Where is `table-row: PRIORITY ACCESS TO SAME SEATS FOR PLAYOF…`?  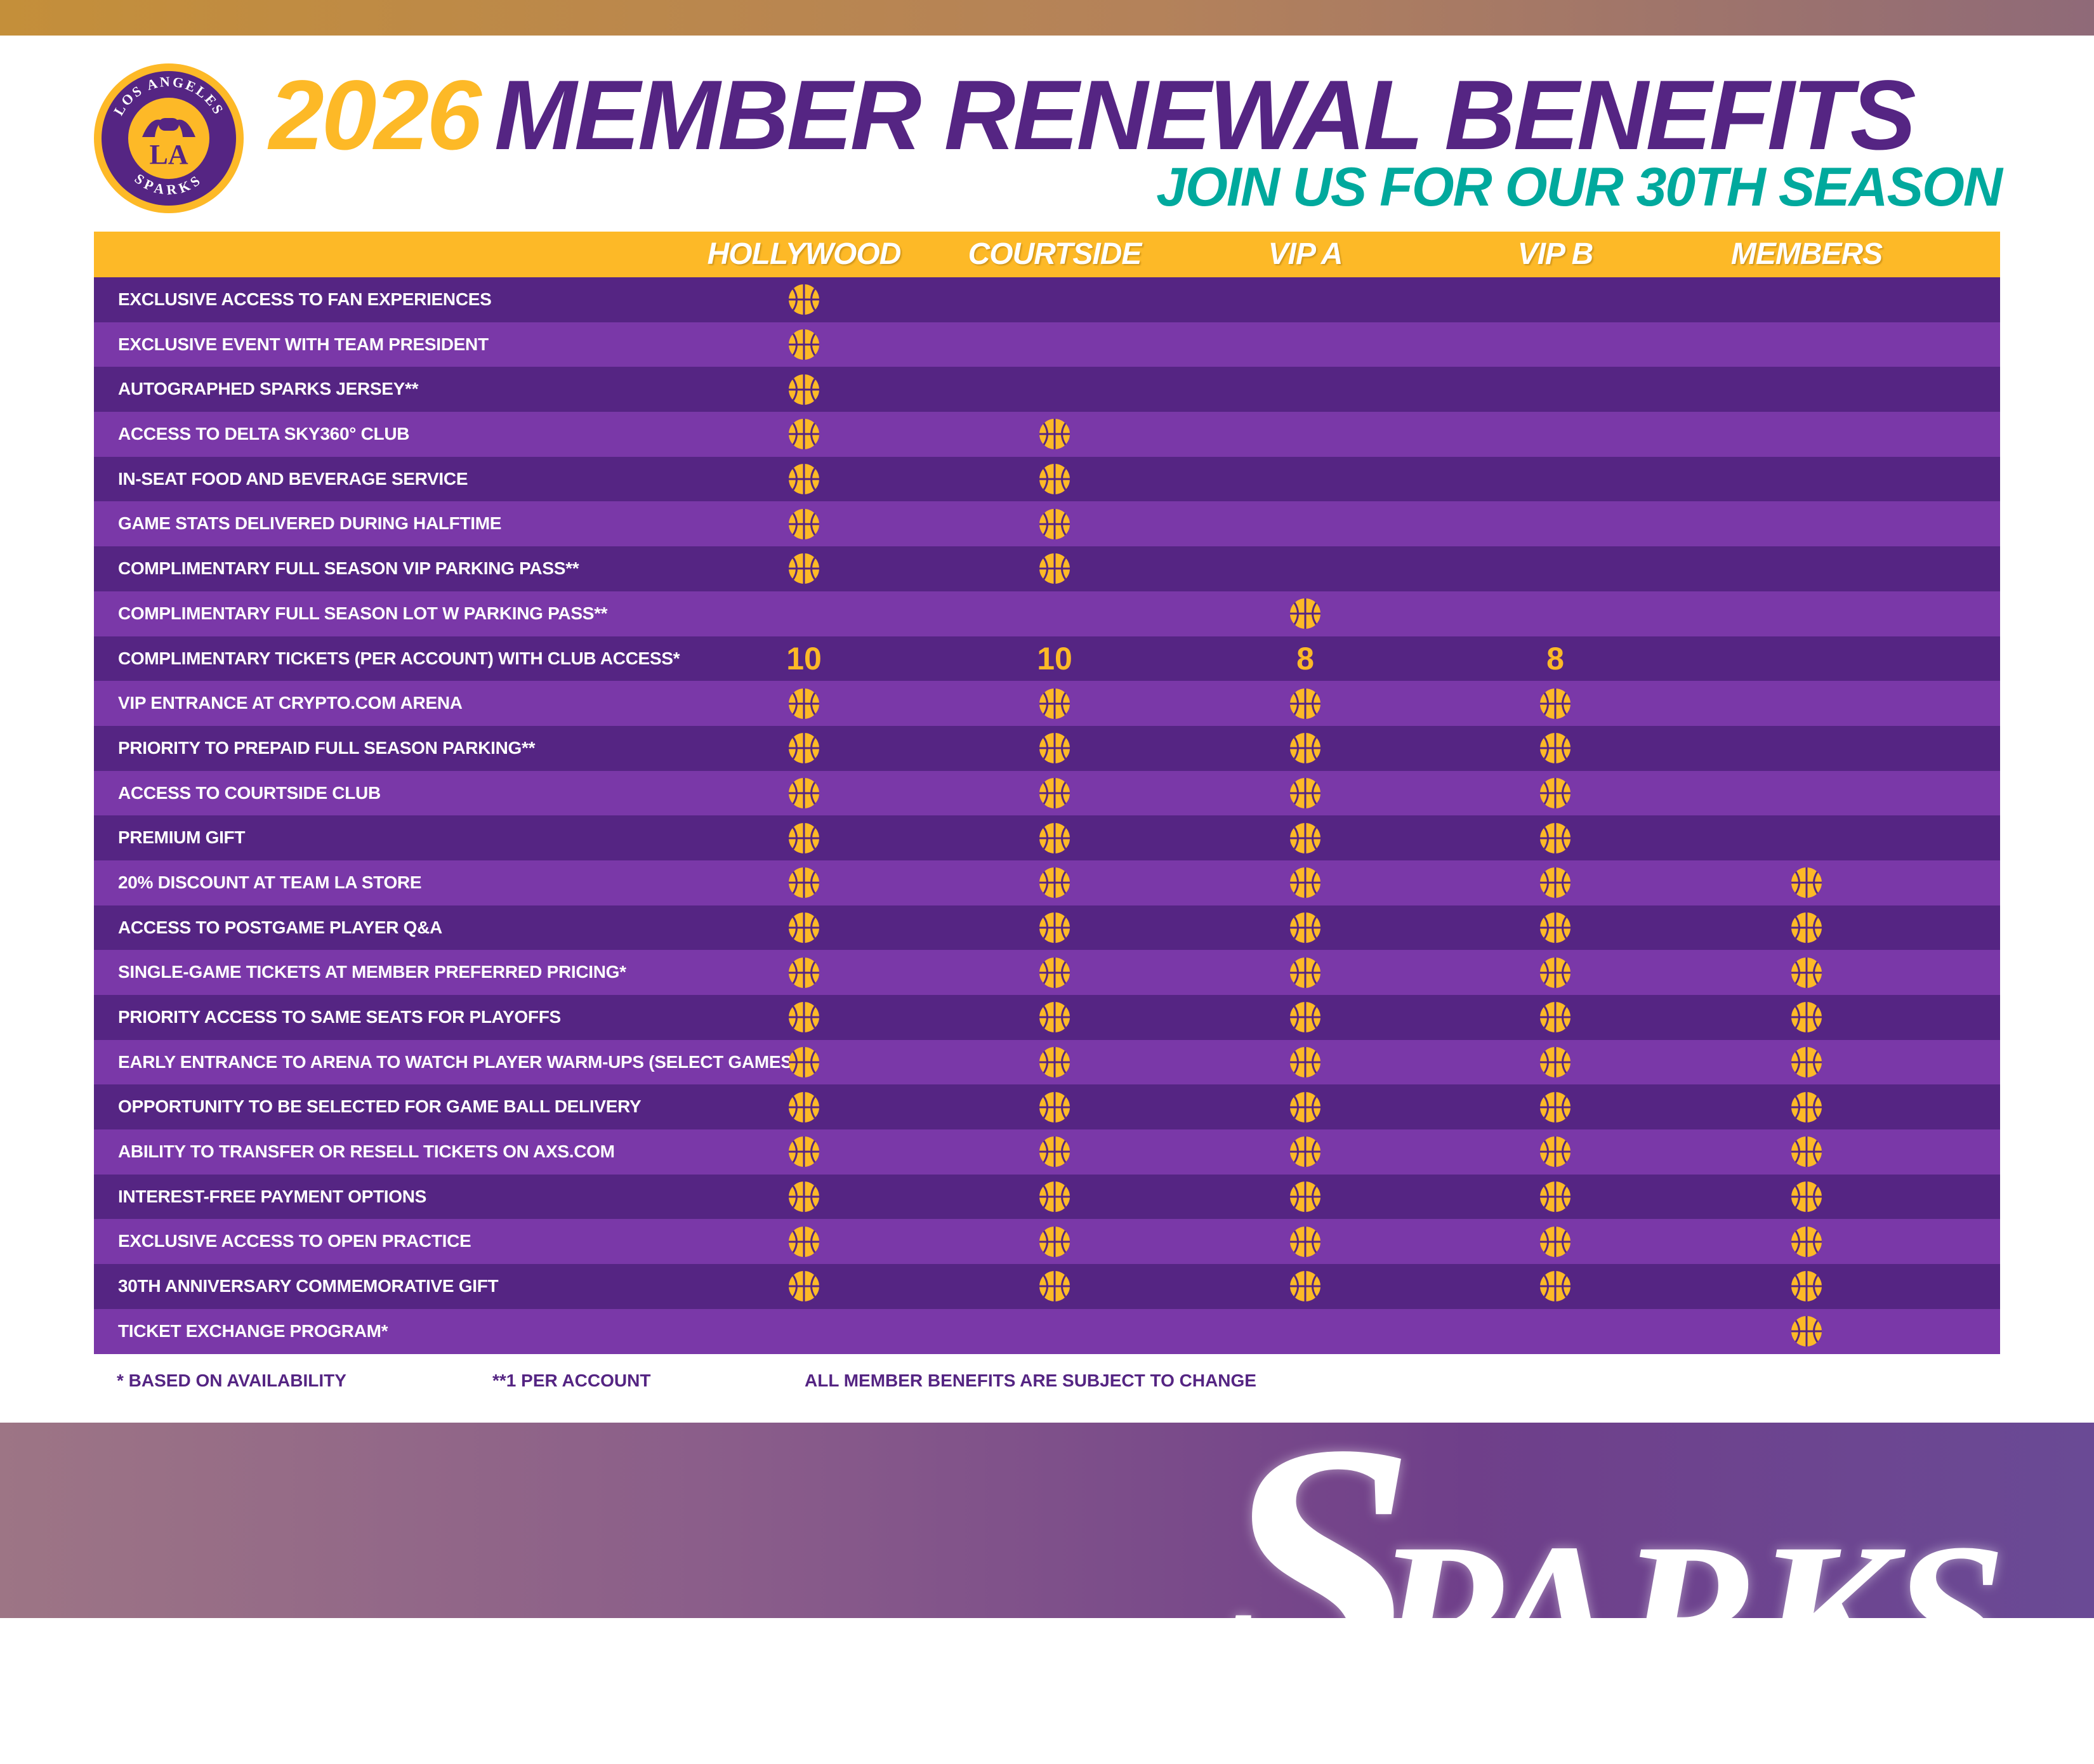
table-row: PRIORITY ACCESS TO SAME SEATS FOR PLAYOF… is located at coordinates (1047, 1017).